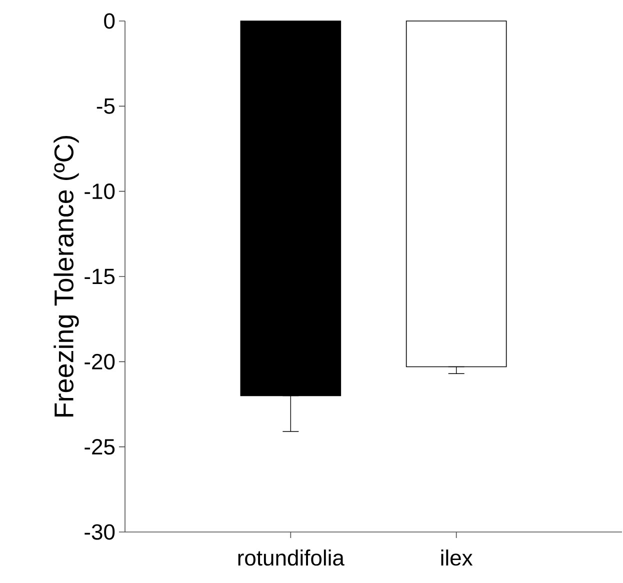 The image size is (623, 583). What do you see at coordinates (99, 532) in the screenshot?
I see `y-tick-label: -30` at bounding box center [99, 532].